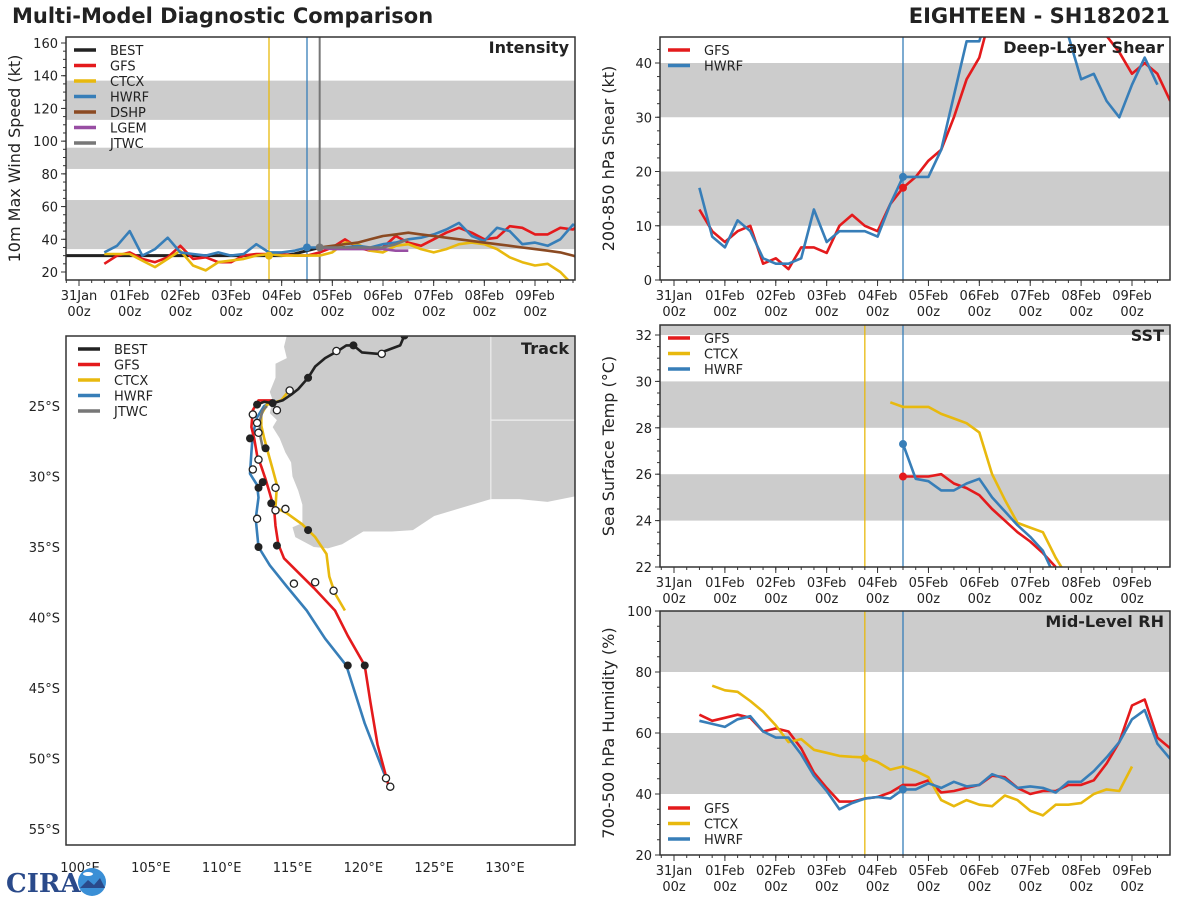 This screenshot has width=1200, height=900. I want to click on x-tick-label: 02Feb, so click(776, 583).